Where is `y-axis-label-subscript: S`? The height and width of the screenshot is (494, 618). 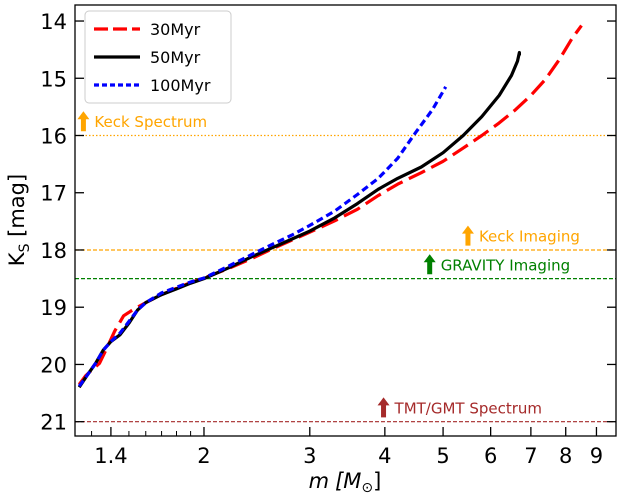 y-axis-label-subscript: S is located at coordinates (25, 247).